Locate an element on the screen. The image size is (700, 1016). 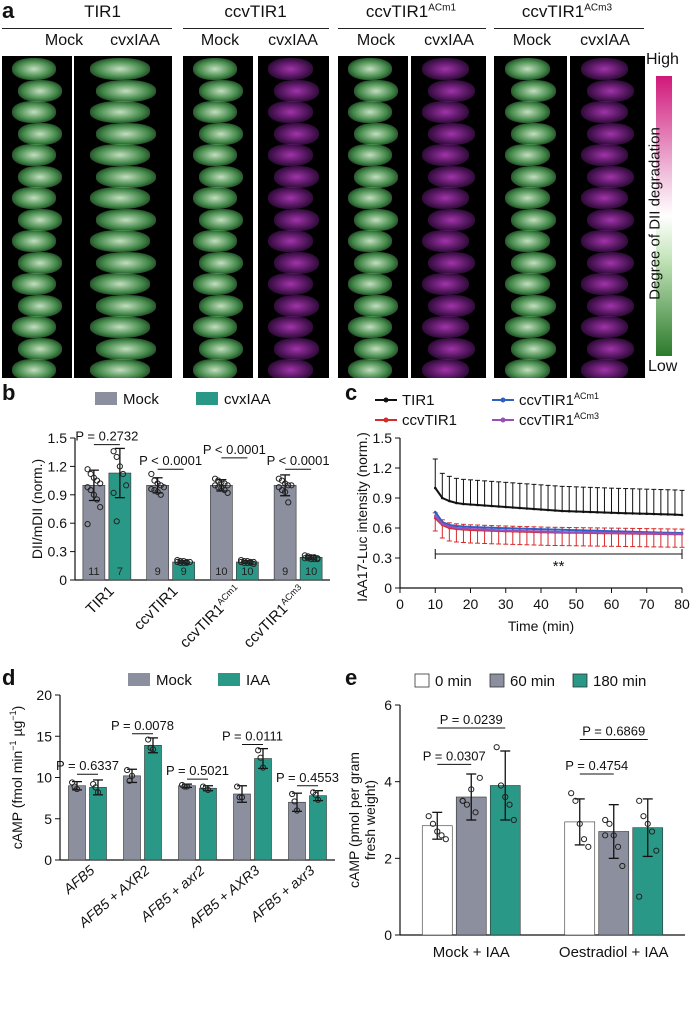
panel-letter-e: e is located at coordinates (351, 677).